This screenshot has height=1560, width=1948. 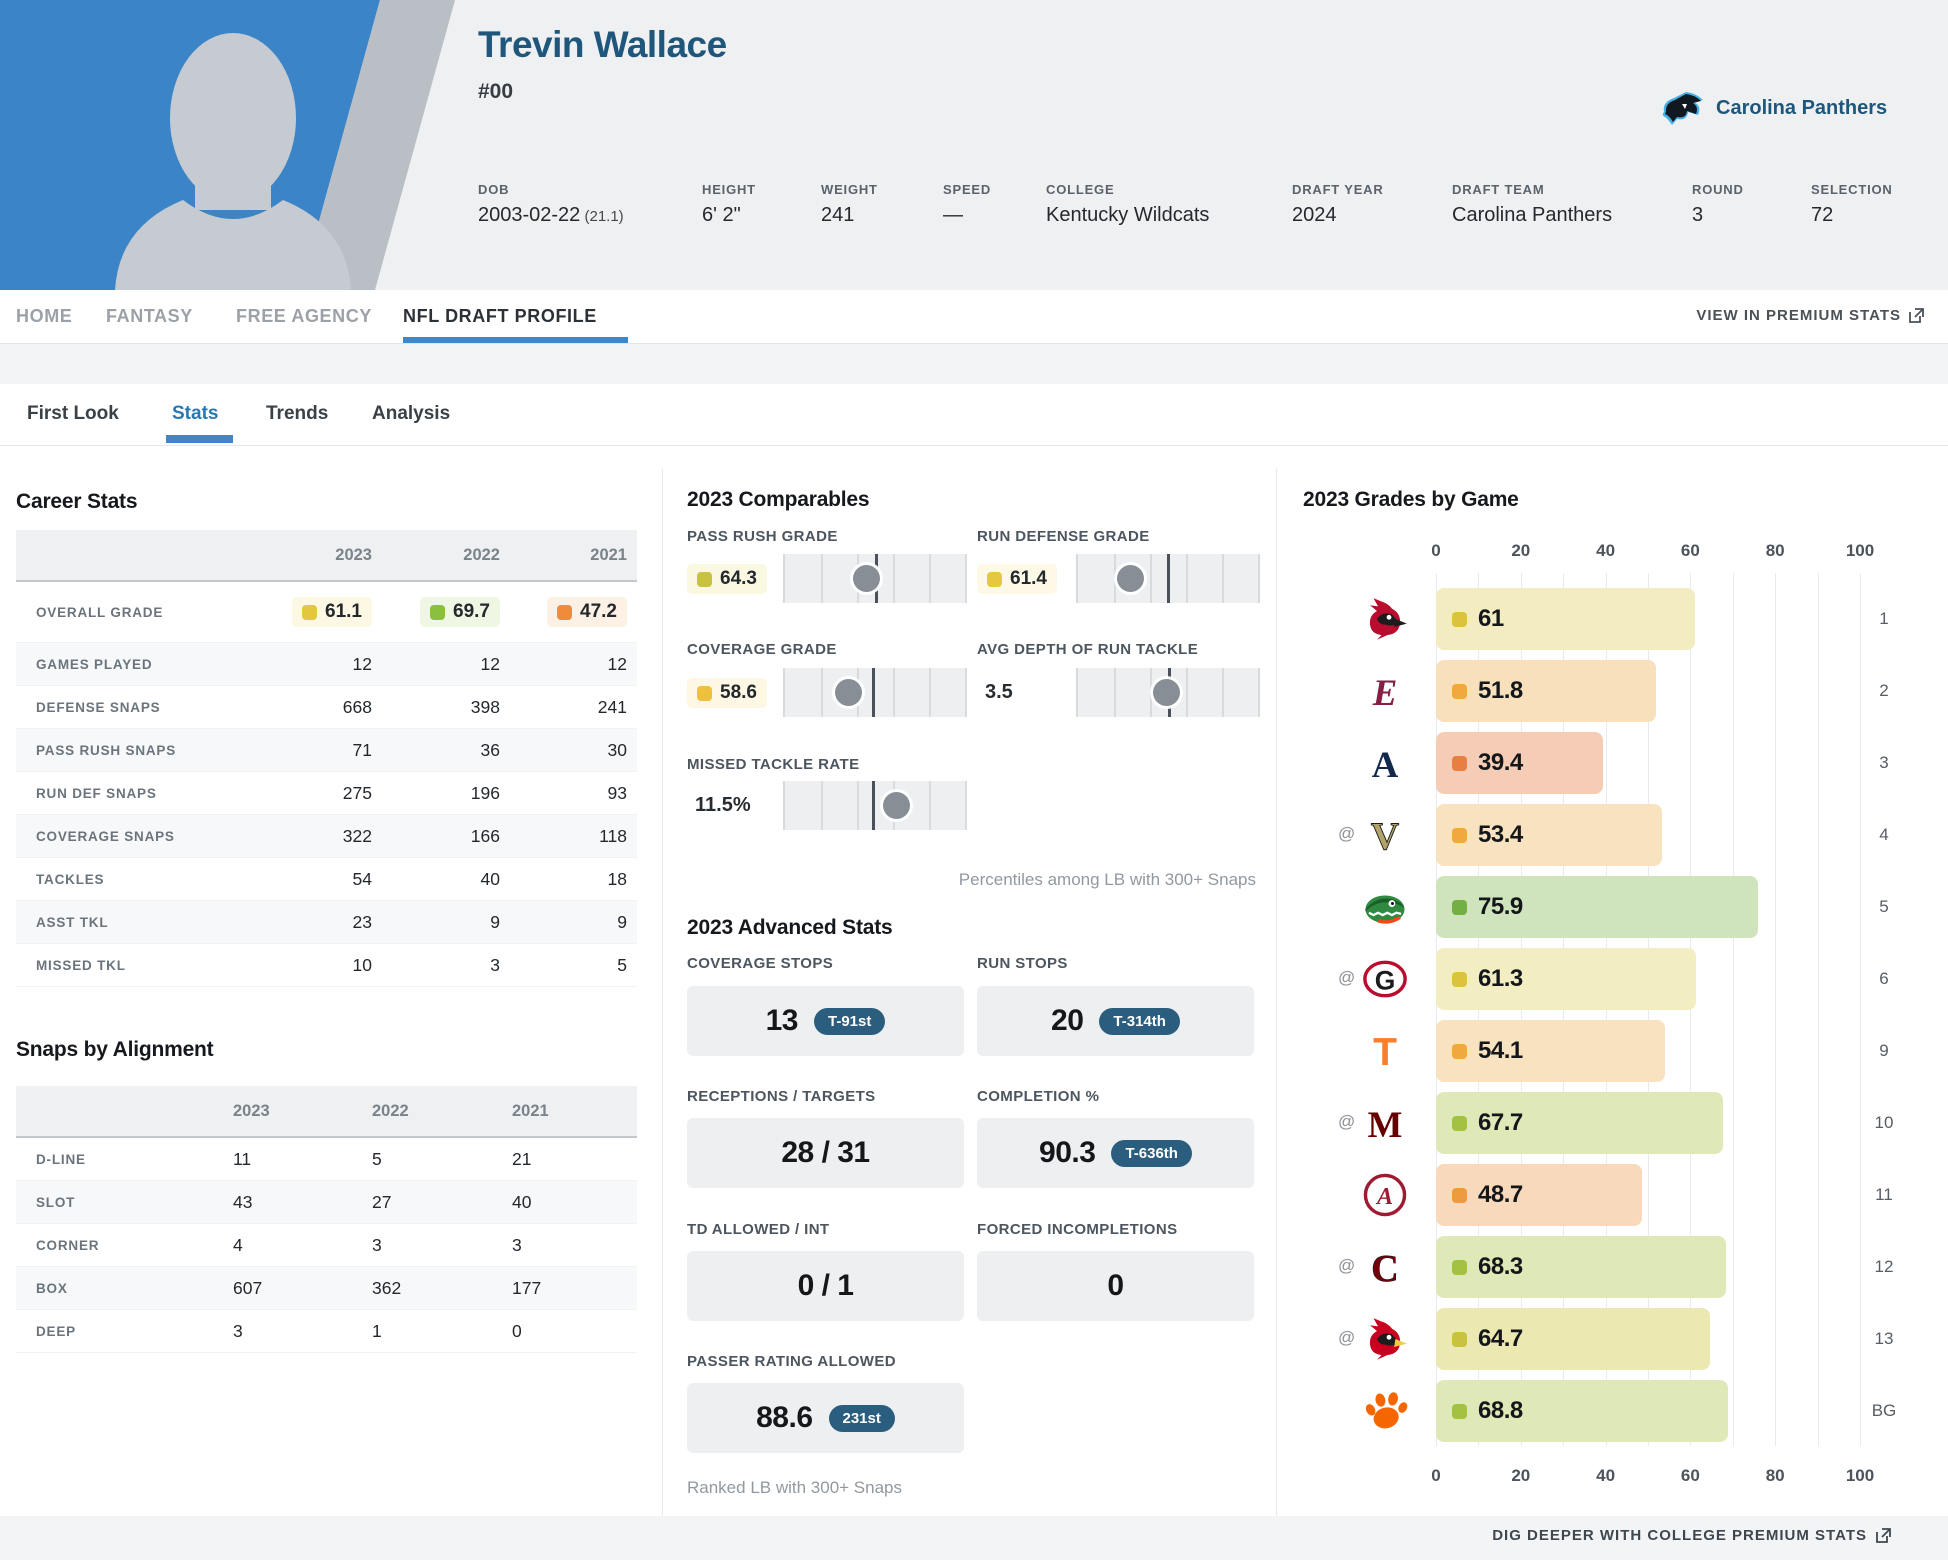 I want to click on view-in-premium-stats-link: VIEW IN PREMIUM STATS, so click(x=1810, y=315).